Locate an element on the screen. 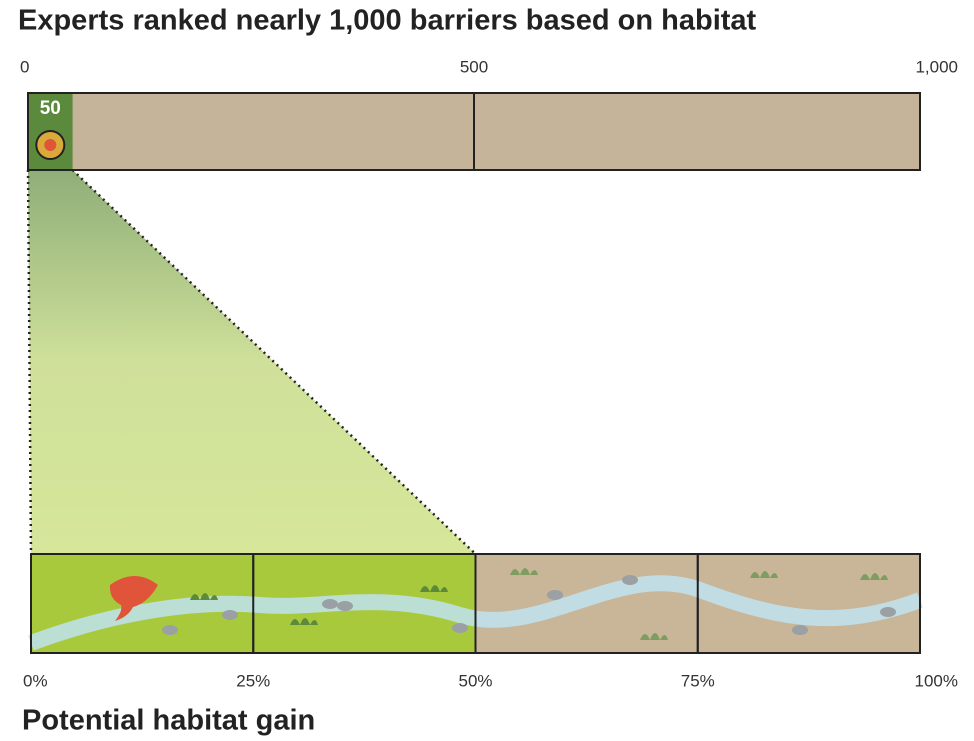 The image size is (974, 741). x-tick-label: 500 is located at coordinates (474, 66).